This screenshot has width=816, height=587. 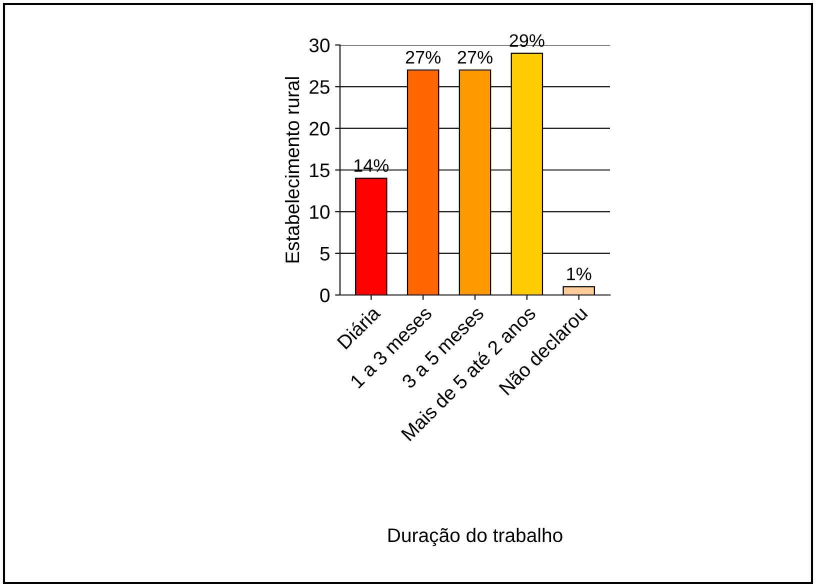 What do you see at coordinates (325, 254) in the screenshot?
I see `y-tick-label: 5` at bounding box center [325, 254].